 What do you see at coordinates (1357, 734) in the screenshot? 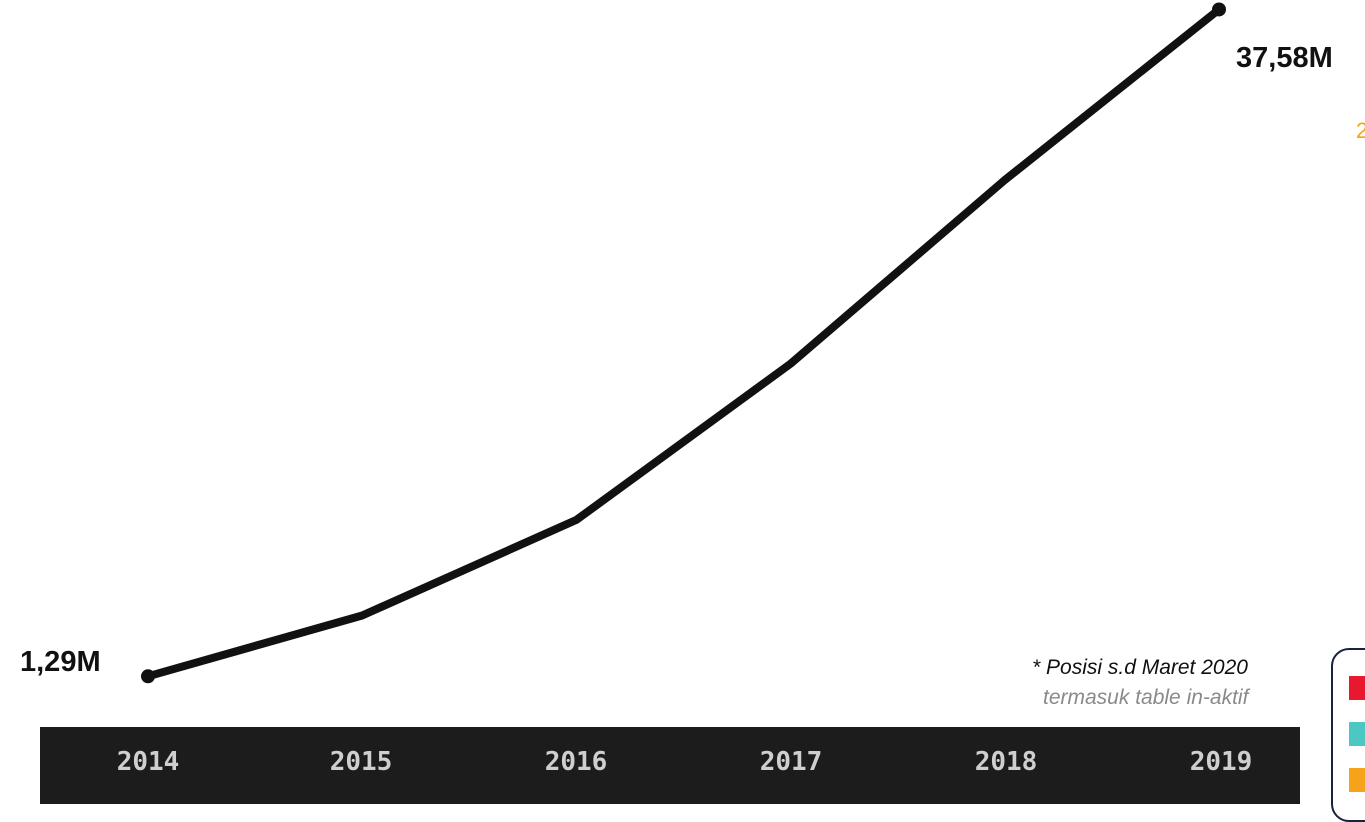
I see `legend-swatch-teal` at bounding box center [1357, 734].